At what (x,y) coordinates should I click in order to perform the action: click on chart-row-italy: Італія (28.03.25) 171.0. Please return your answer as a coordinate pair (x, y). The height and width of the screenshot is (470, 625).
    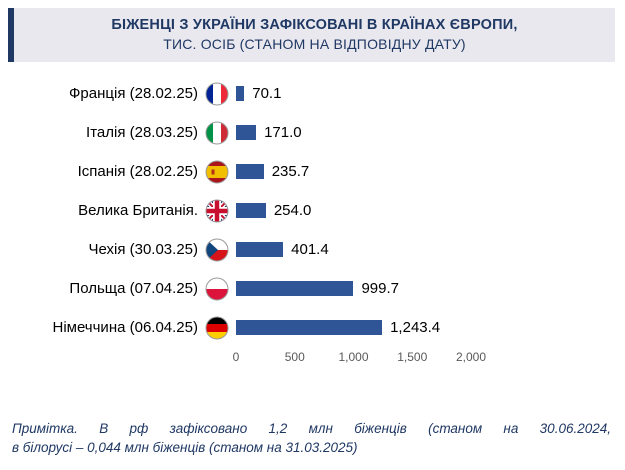
    Looking at the image, I should click on (312, 132).